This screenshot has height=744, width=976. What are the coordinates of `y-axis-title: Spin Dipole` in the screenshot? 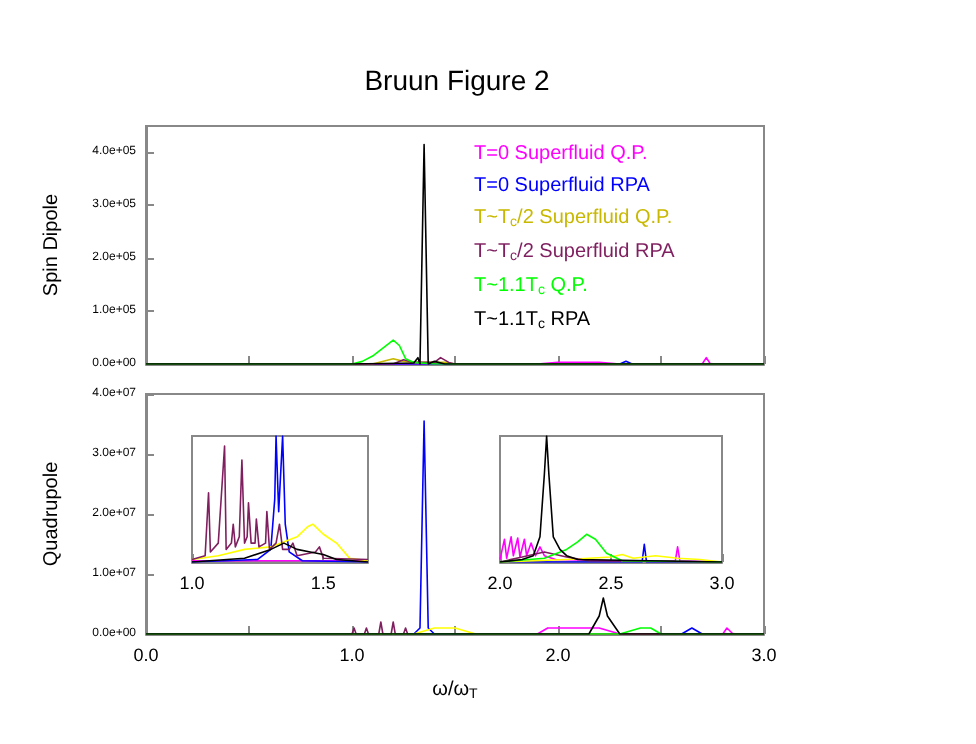 It's located at (52, 244).